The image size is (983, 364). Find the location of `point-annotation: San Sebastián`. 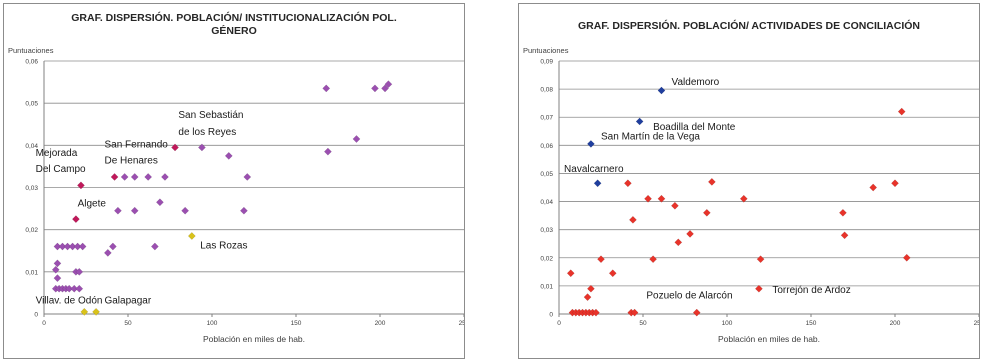

point-annotation: San Sebastián is located at coordinates (210, 115).